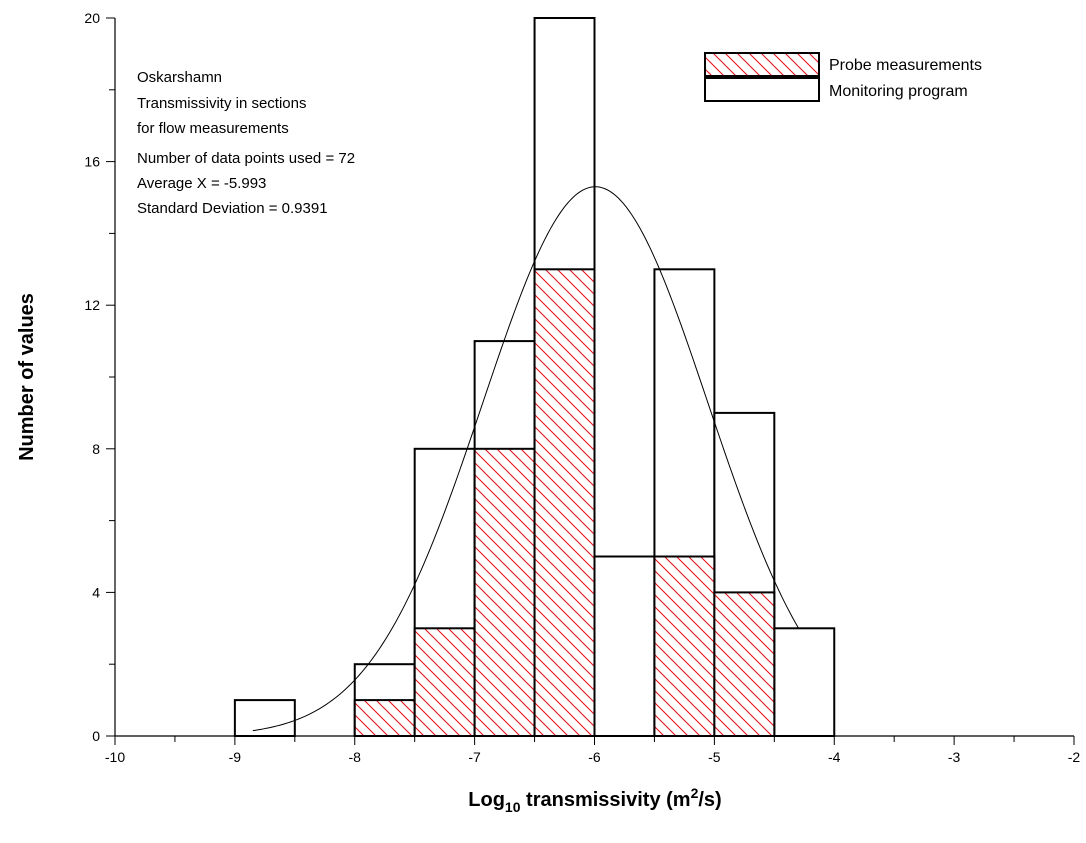  Describe the element at coordinates (474, 757) in the screenshot. I see `x-tick-label: -7` at that location.